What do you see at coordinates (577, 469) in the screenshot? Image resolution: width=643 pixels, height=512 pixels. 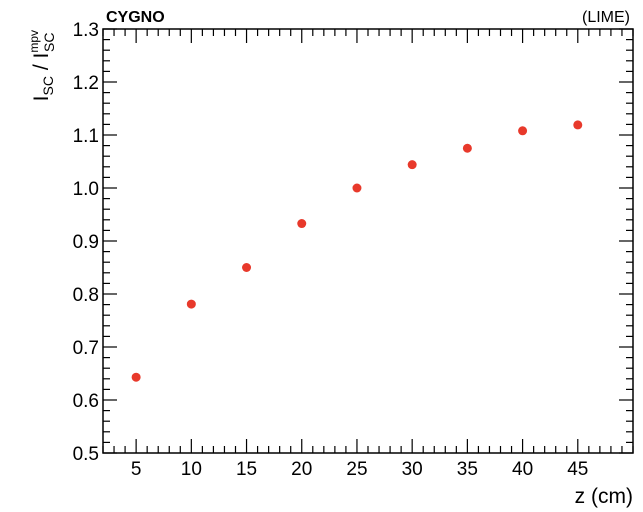 I see `x-tick-label: 45` at bounding box center [577, 469].